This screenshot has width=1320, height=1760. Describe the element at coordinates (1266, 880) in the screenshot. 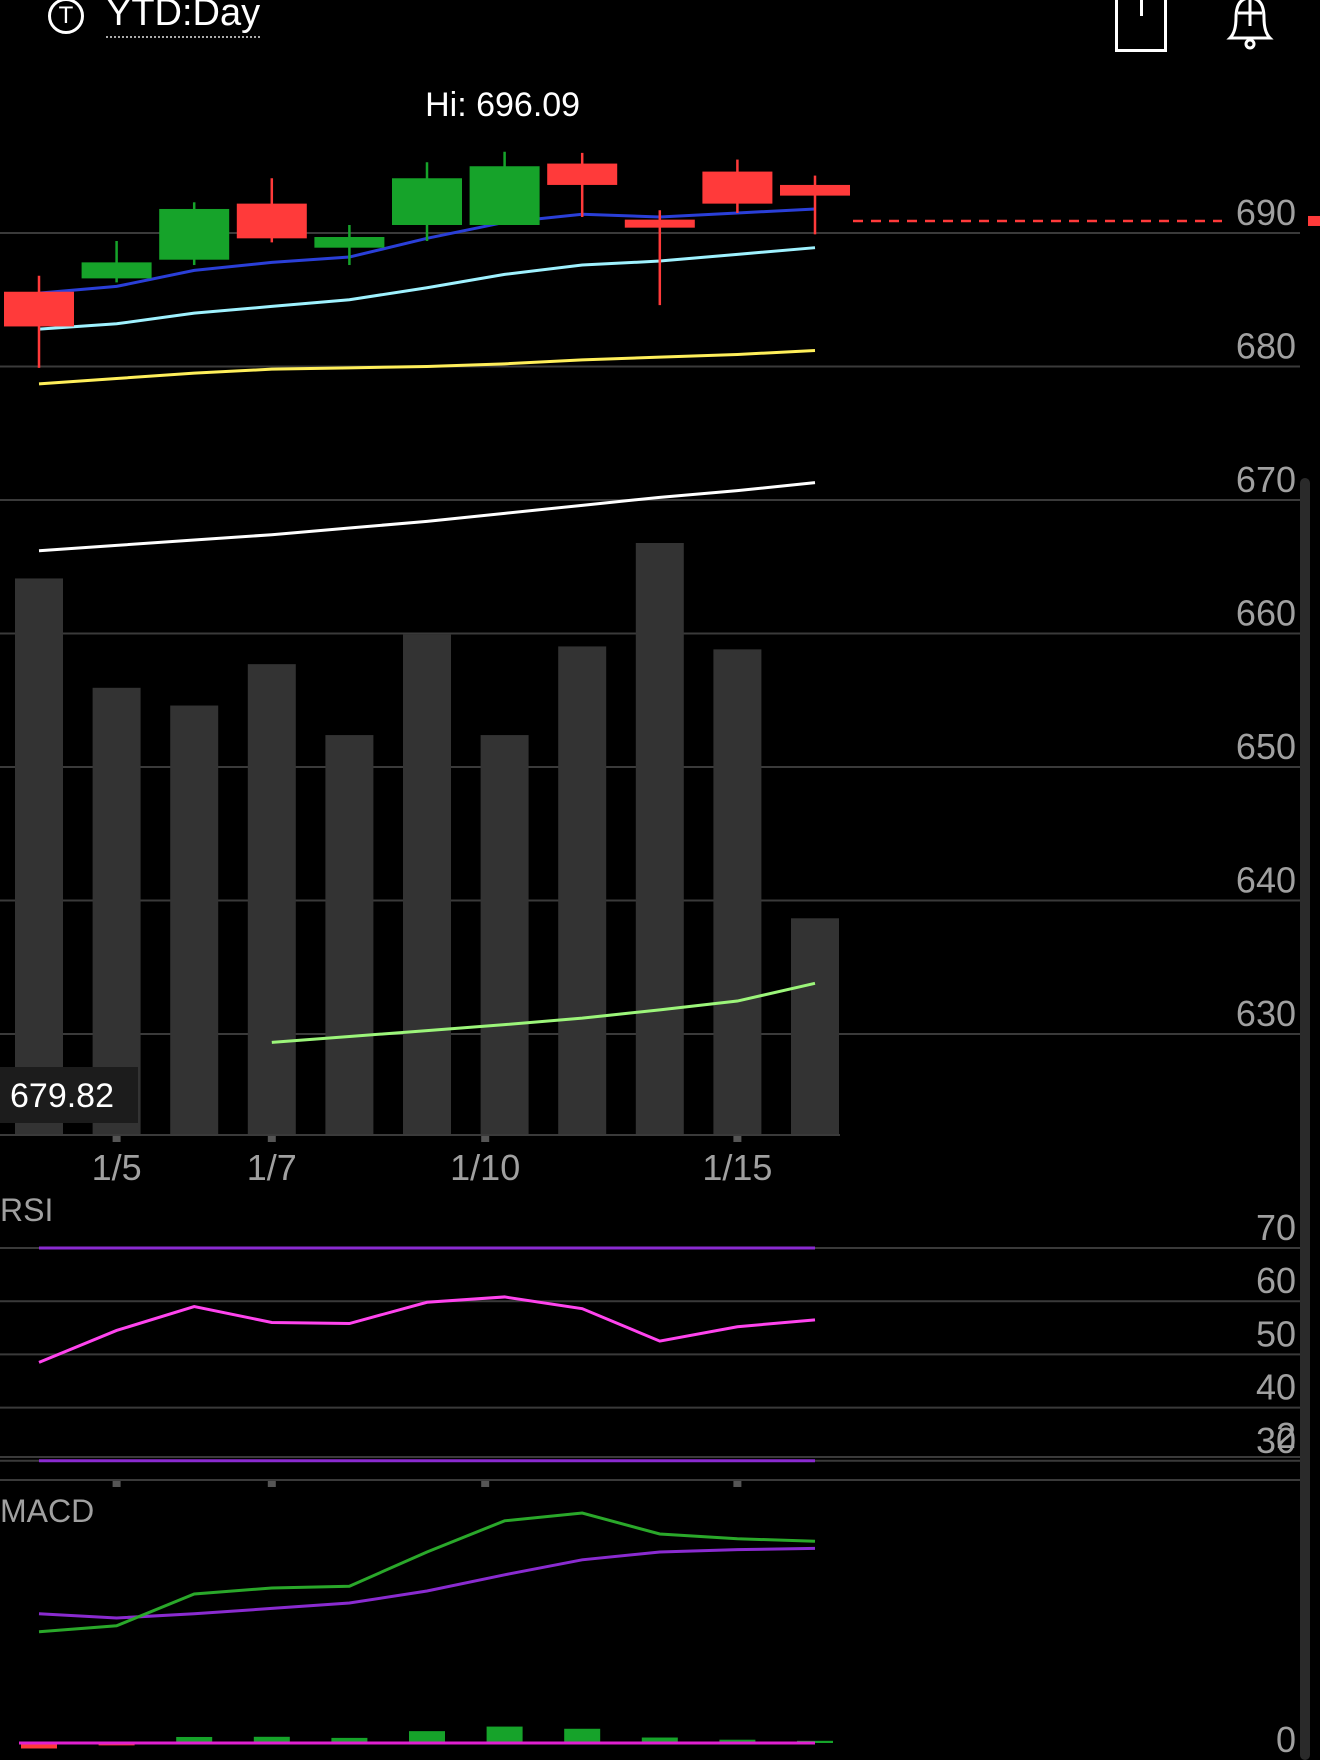

I see `price-axis-label: 640` at that location.